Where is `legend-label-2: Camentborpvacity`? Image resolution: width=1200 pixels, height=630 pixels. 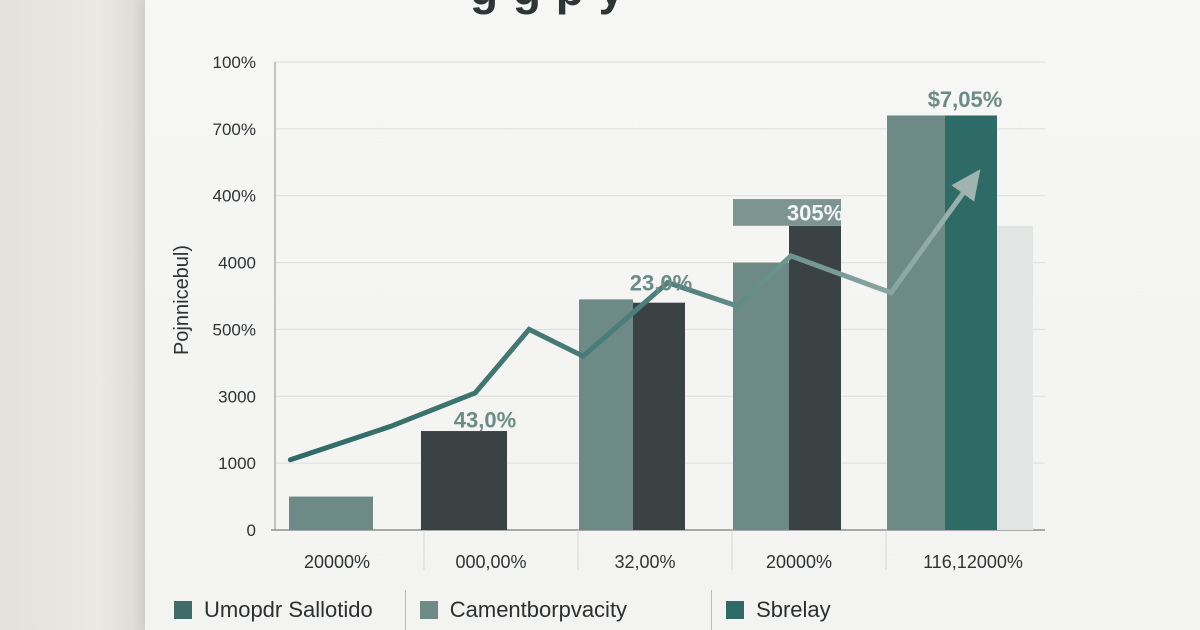
legend-label-2: Camentborpvacity is located at coordinates (538, 609).